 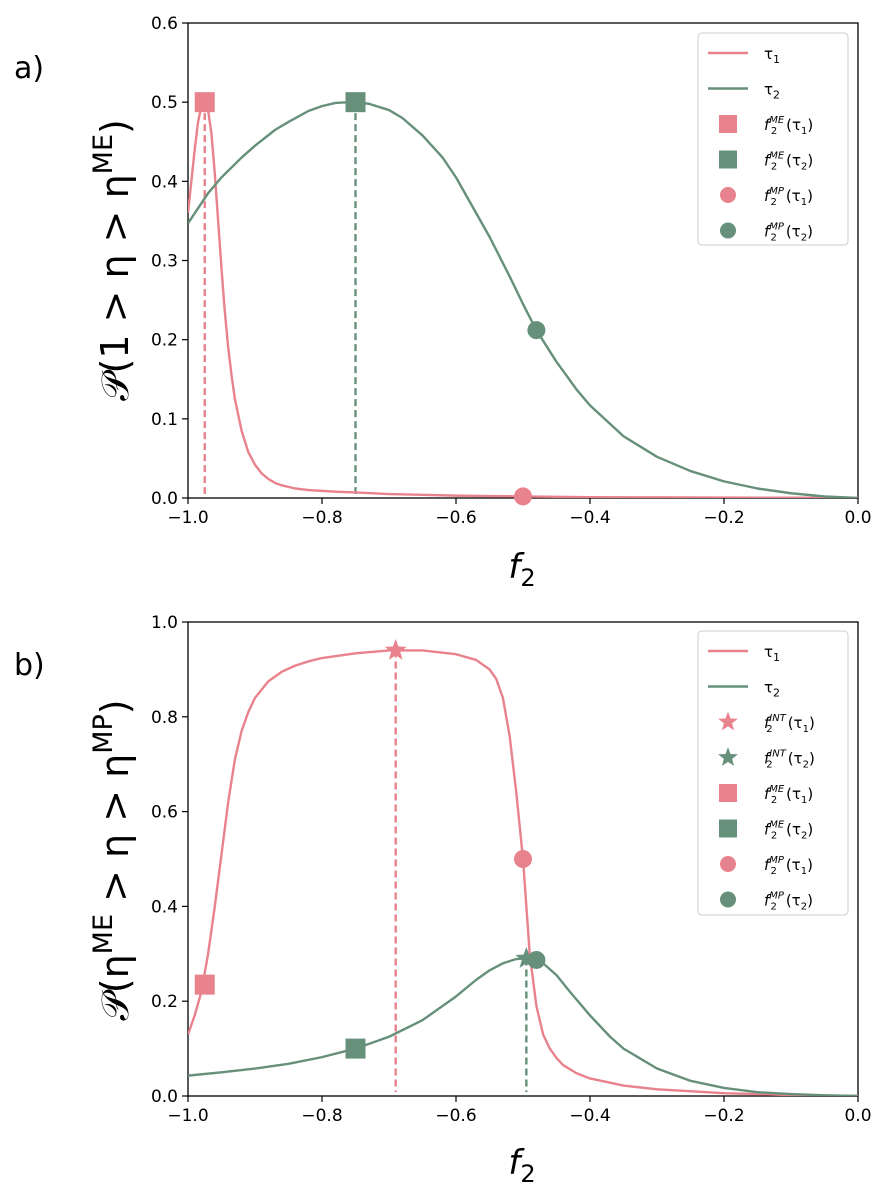 What do you see at coordinates (164, 182) in the screenshot?
I see `y-tick-label: 0.4` at bounding box center [164, 182].